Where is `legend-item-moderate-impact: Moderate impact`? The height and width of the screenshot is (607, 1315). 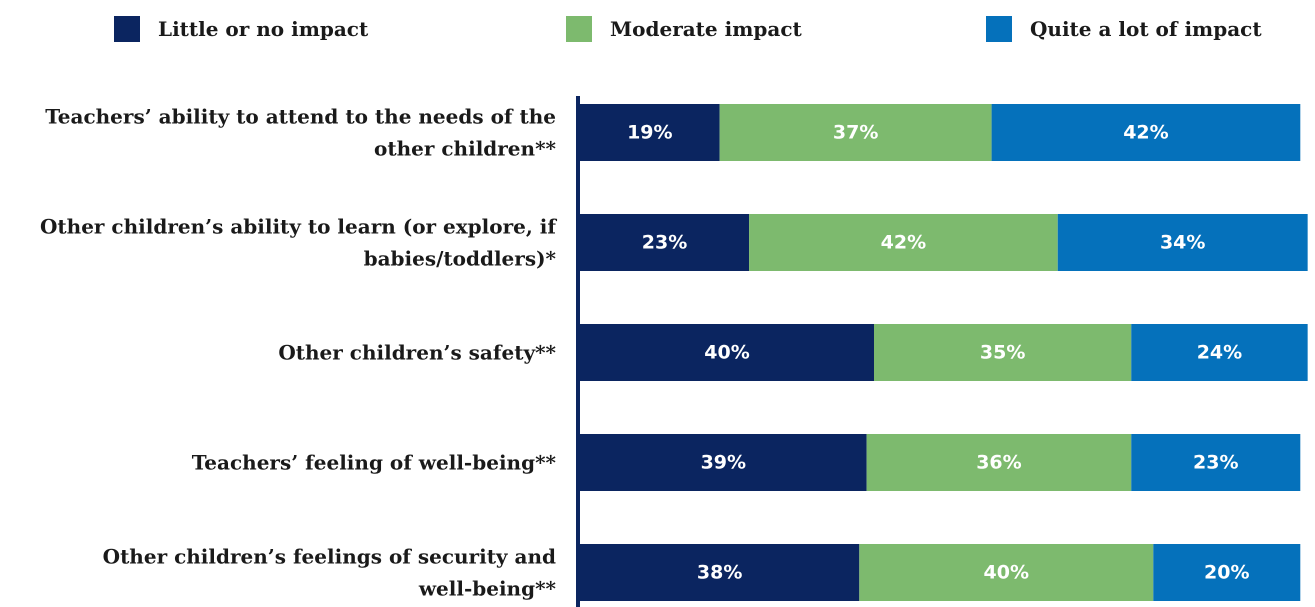 legend-item-moderate-impact: Moderate impact is located at coordinates (684, 29).